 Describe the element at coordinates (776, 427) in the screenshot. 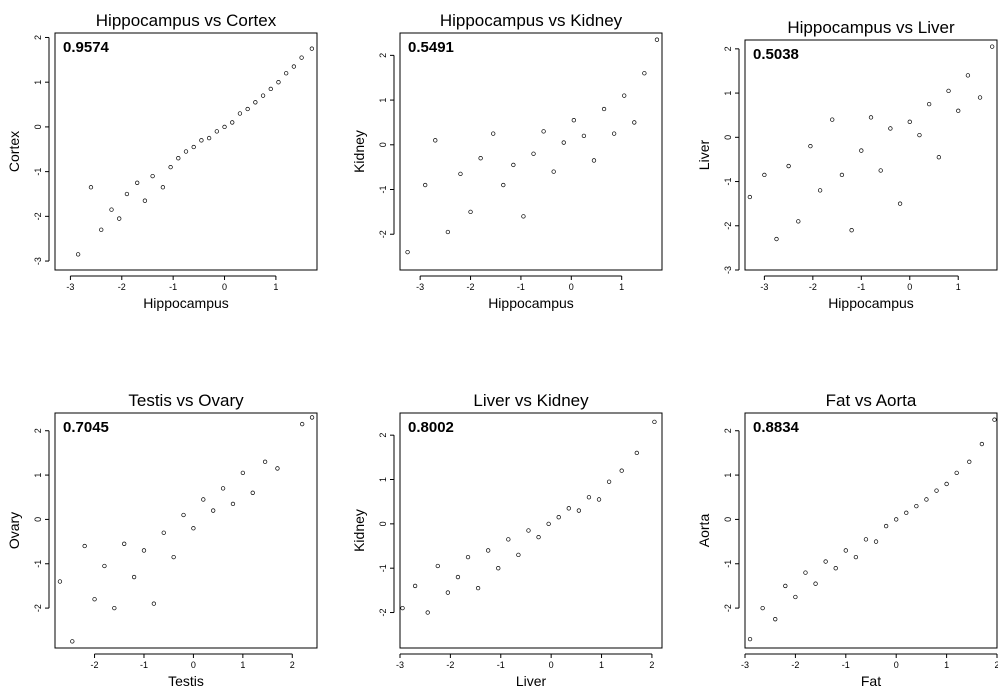

I see `correlation-label: 0.8834` at that location.